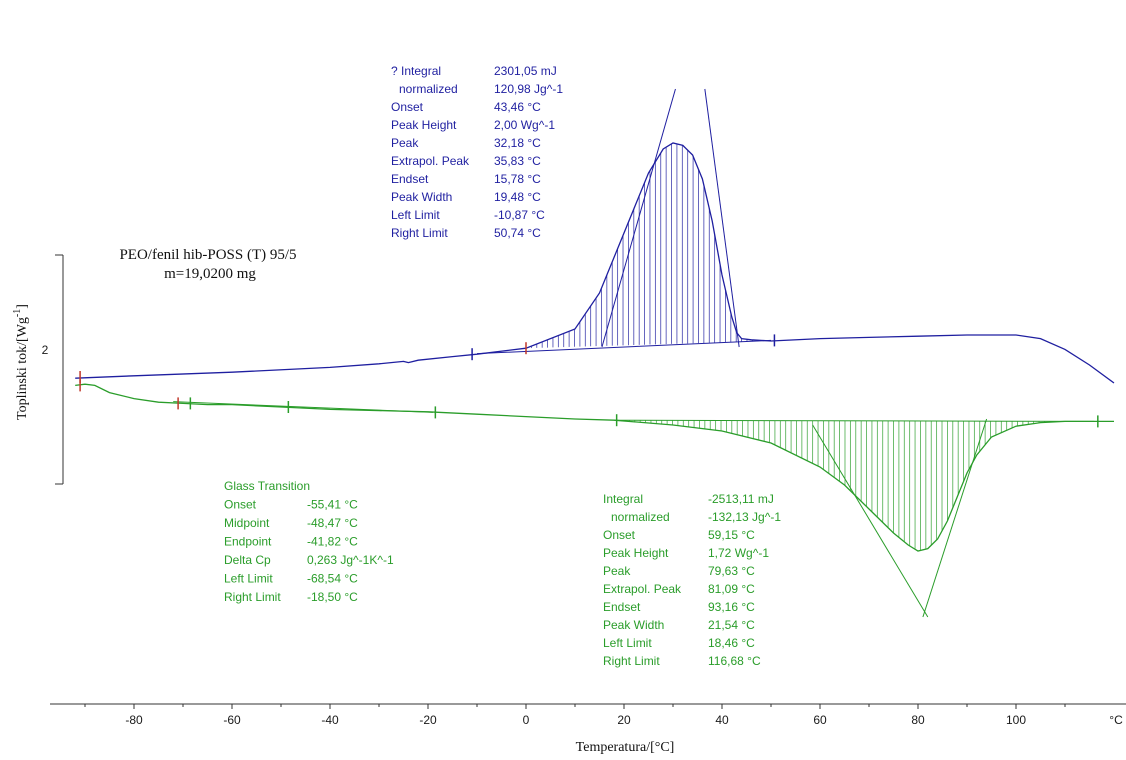 Image resolution: width=1126 pixels, height=760 pixels. What do you see at coordinates (528, 89) in the screenshot?
I see `annotation-value: 120,98 Jg^-1` at bounding box center [528, 89].